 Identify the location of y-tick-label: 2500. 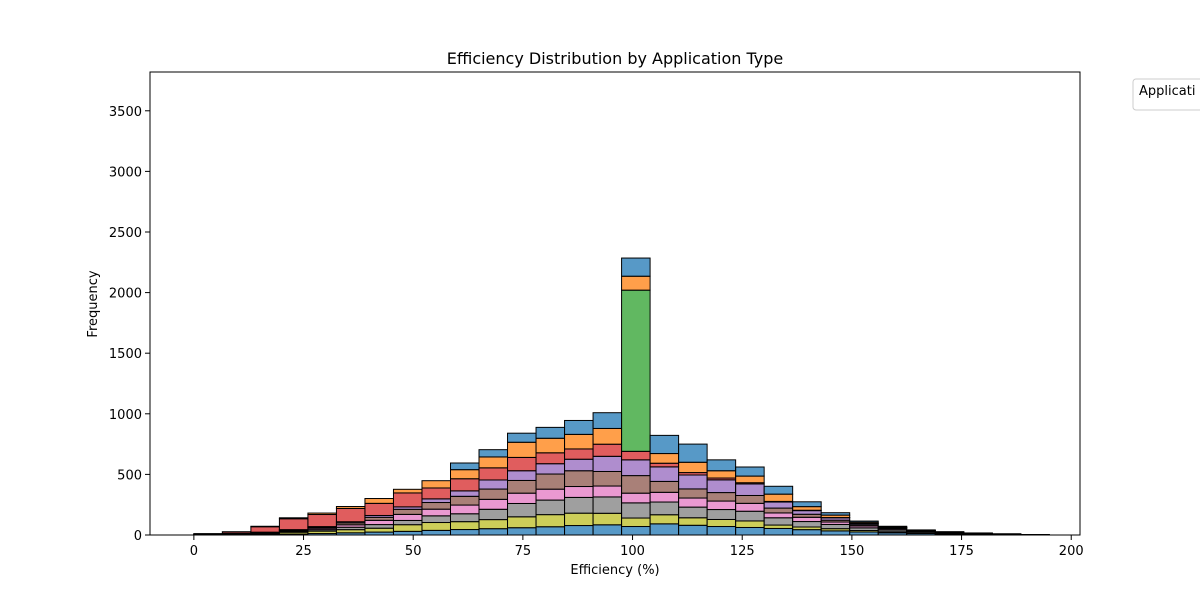
(125, 233).